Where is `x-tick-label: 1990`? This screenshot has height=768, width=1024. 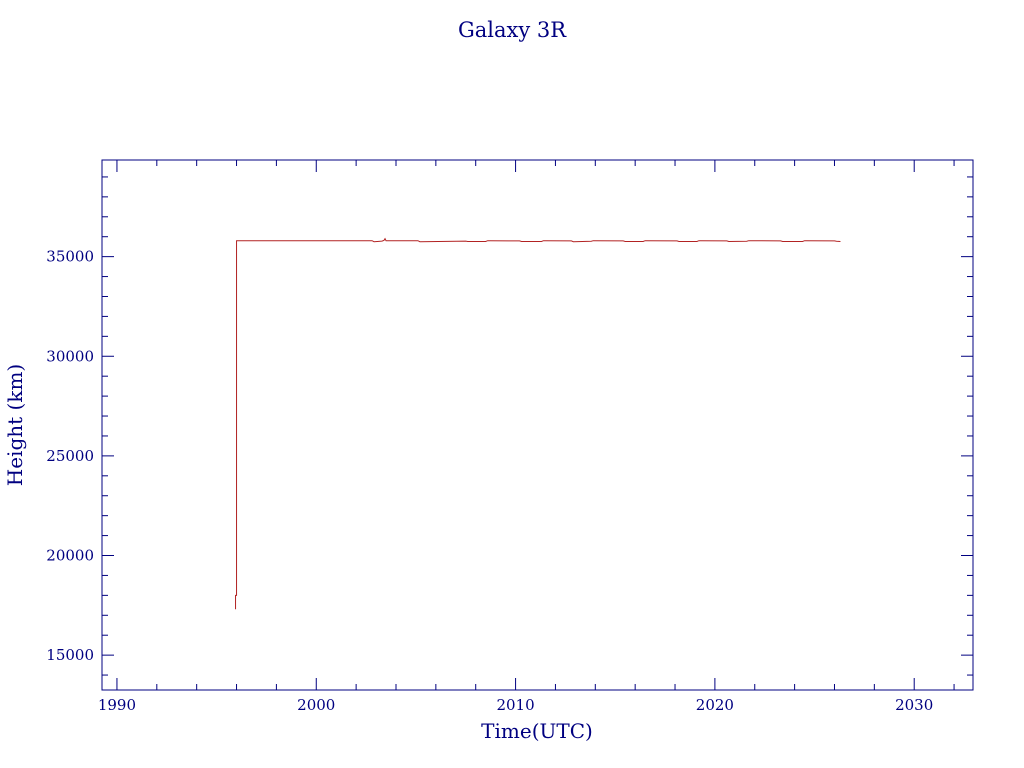 x-tick-label: 1990 is located at coordinates (117, 705).